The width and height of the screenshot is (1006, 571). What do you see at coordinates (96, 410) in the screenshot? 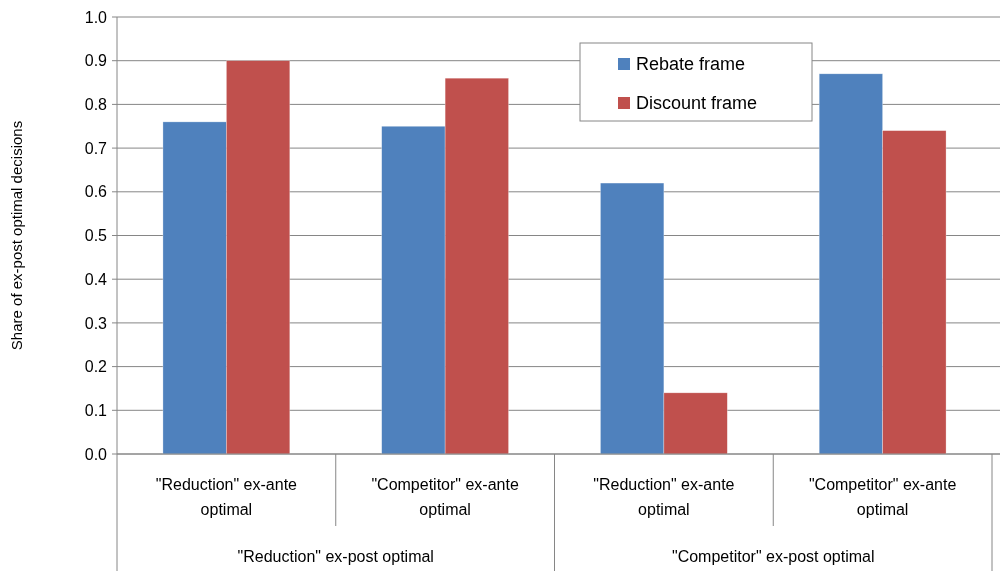
I see `y-tick-label: 0.1` at bounding box center [96, 410].